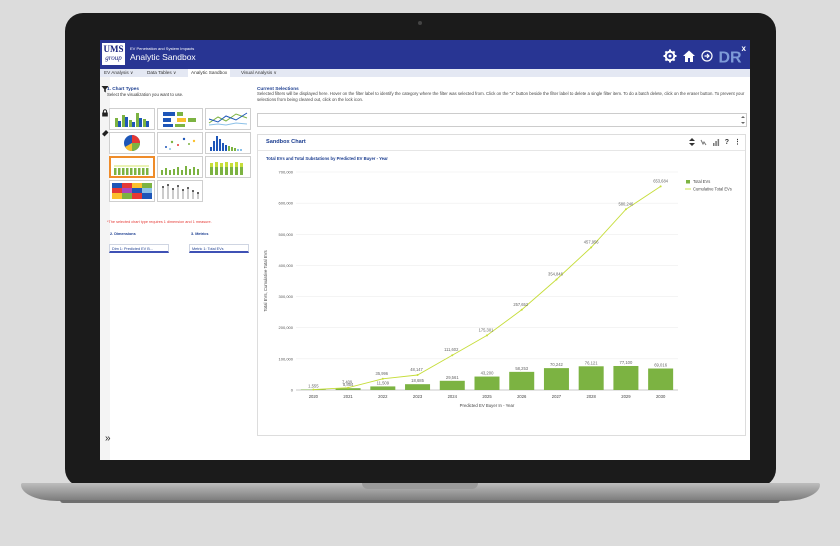 The height and width of the screenshot is (546, 840). I want to click on line-data-label: 257,652, so click(521, 304).